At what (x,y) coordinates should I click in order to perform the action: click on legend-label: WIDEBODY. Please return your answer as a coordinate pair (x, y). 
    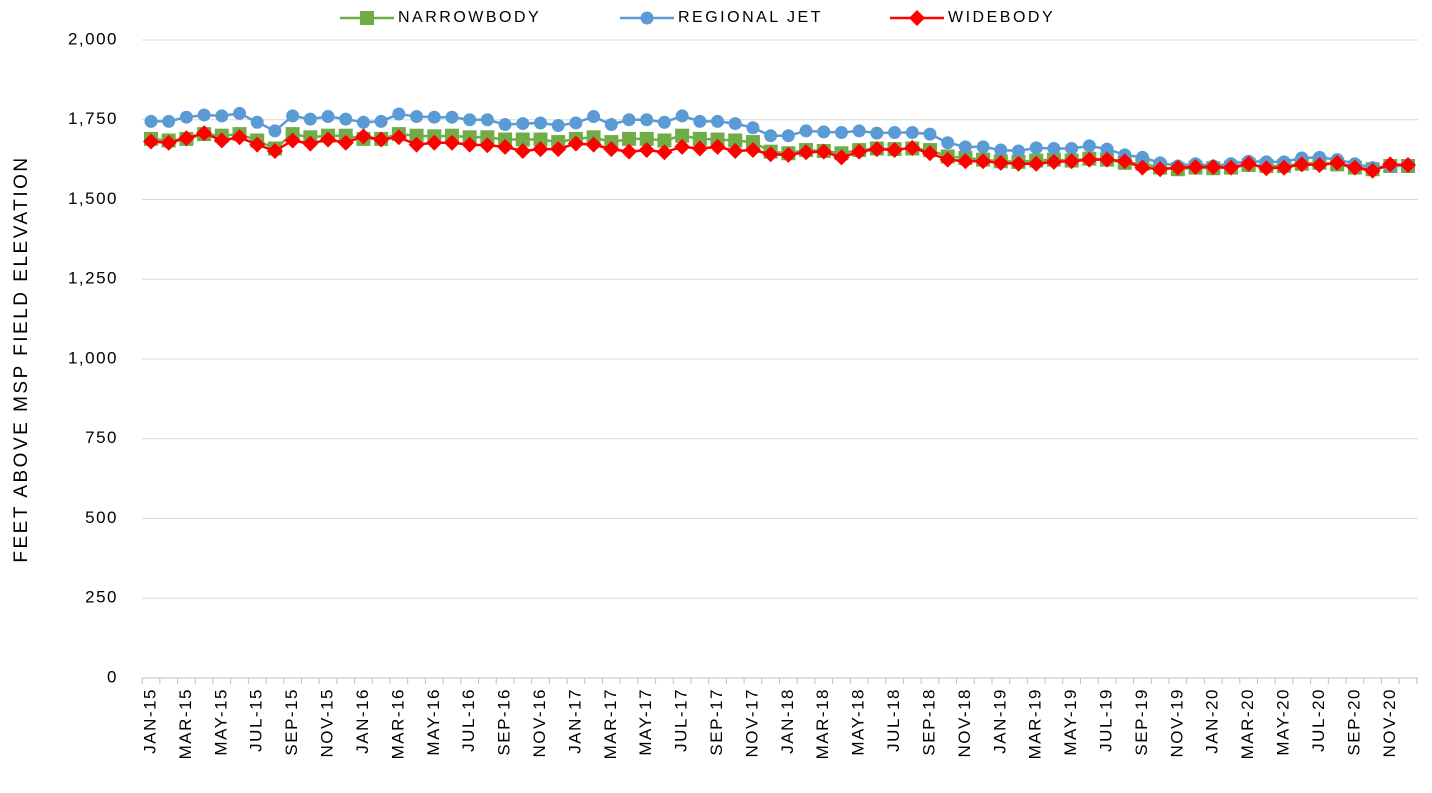
    Looking at the image, I should click on (1001, 17).